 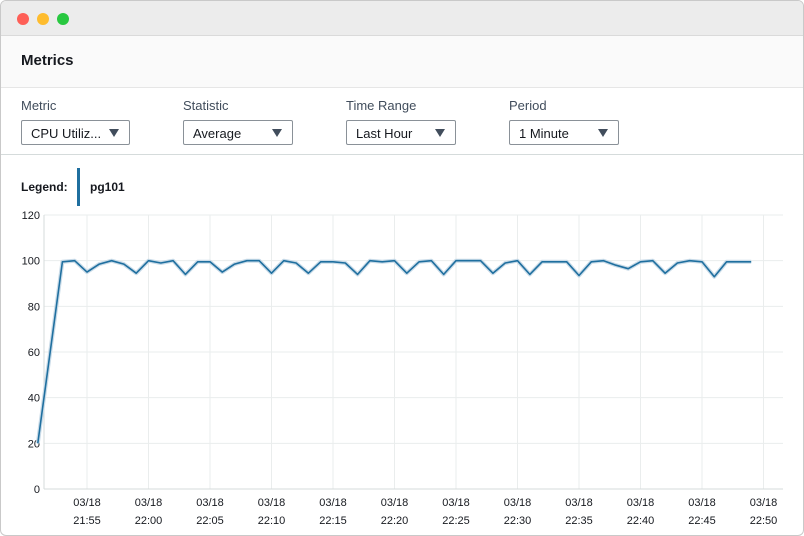 What do you see at coordinates (217, 133) in the screenshot?
I see `statistic-select-value: Average` at bounding box center [217, 133].